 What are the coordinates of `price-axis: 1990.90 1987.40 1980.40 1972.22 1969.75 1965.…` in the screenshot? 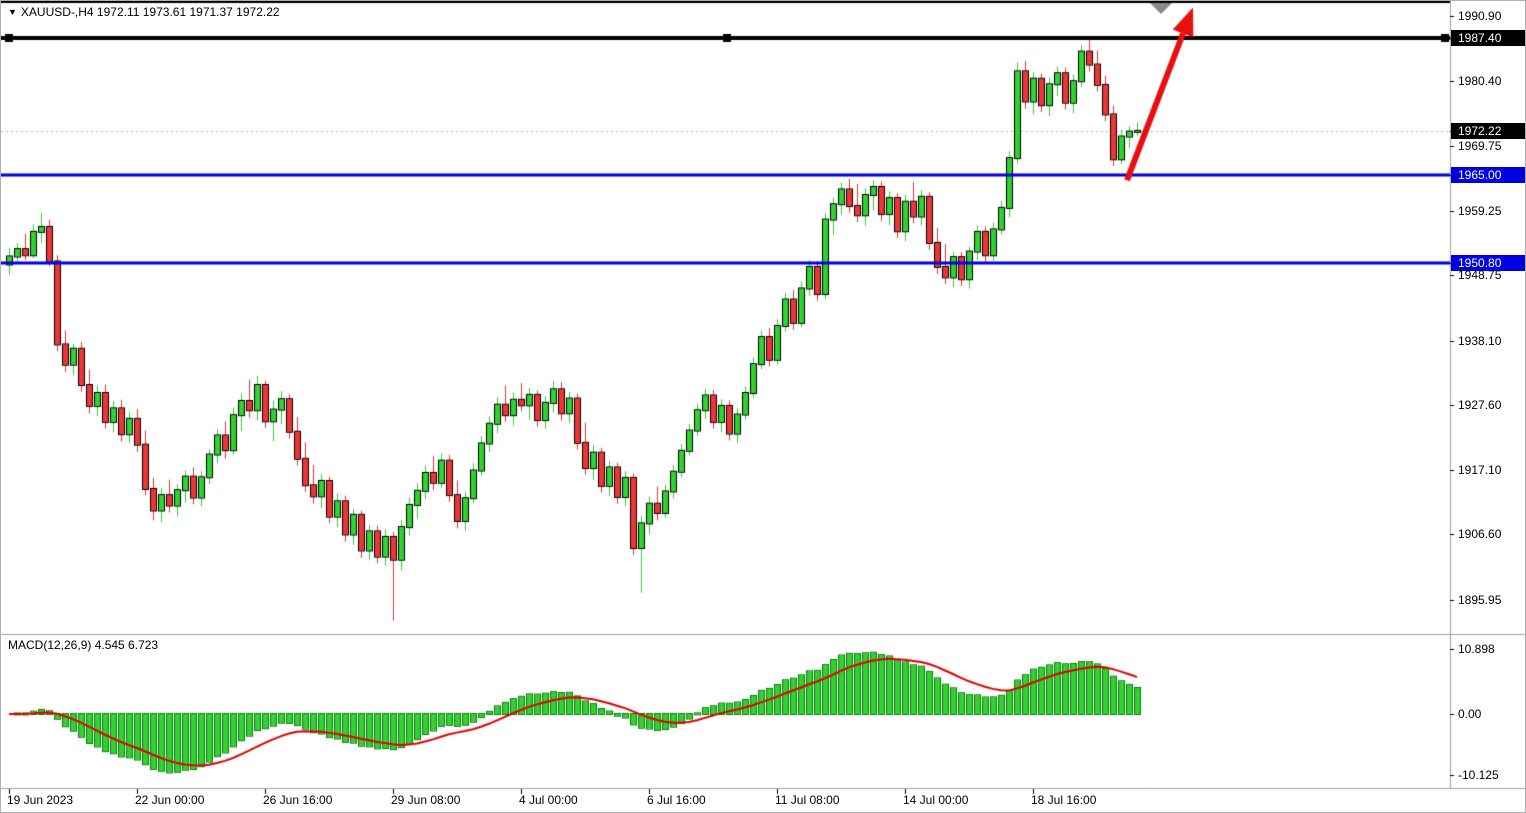 It's located at (1487, 394).